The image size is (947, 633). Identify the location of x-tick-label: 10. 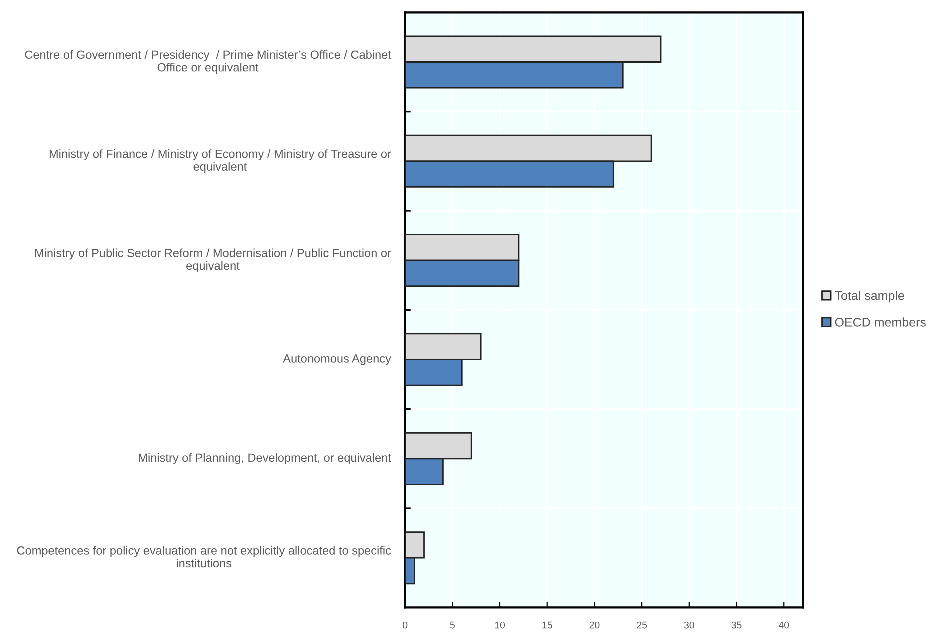
(500, 625).